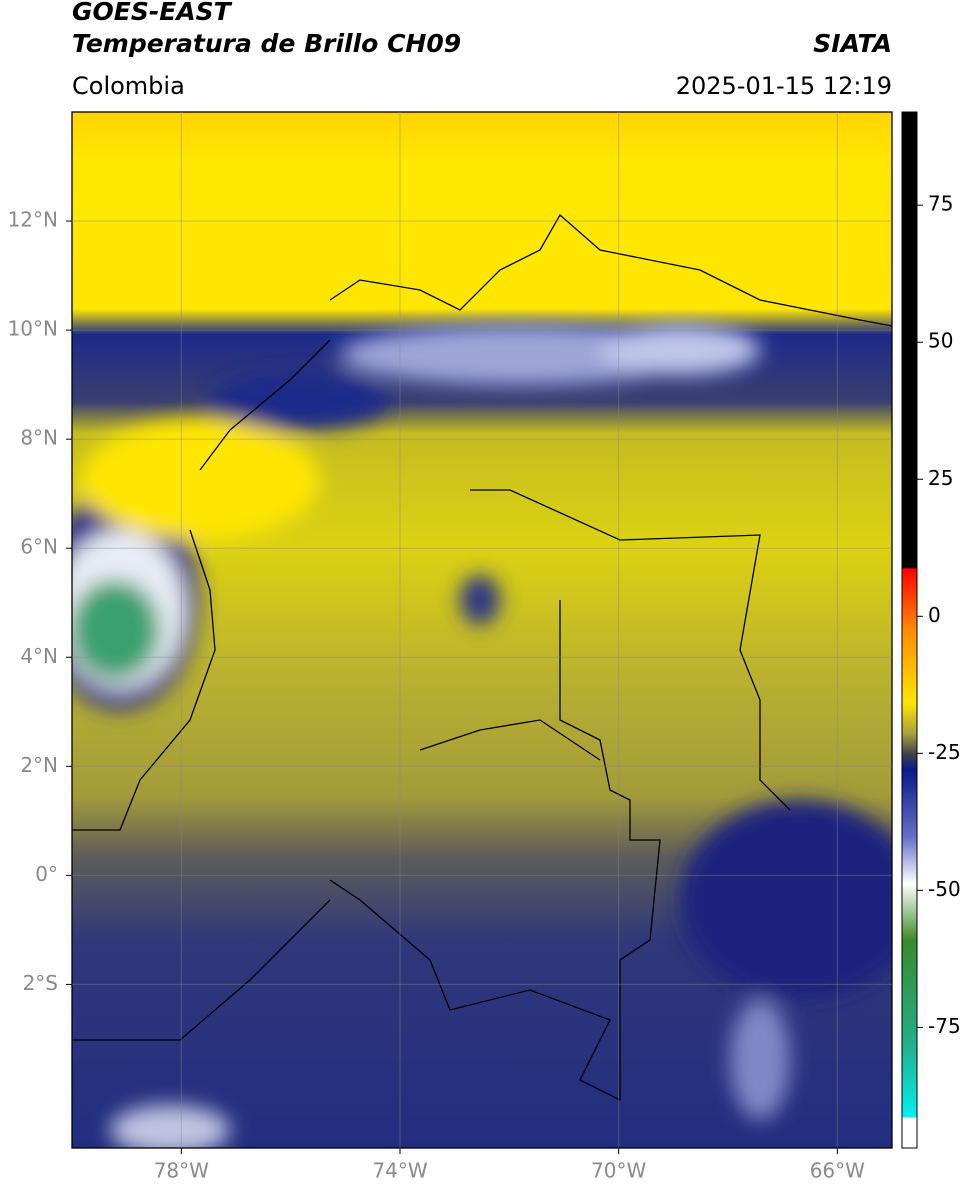 The image size is (966, 1190). What do you see at coordinates (934, 615) in the screenshot?
I see `colorbar-tick-label: 0` at bounding box center [934, 615].